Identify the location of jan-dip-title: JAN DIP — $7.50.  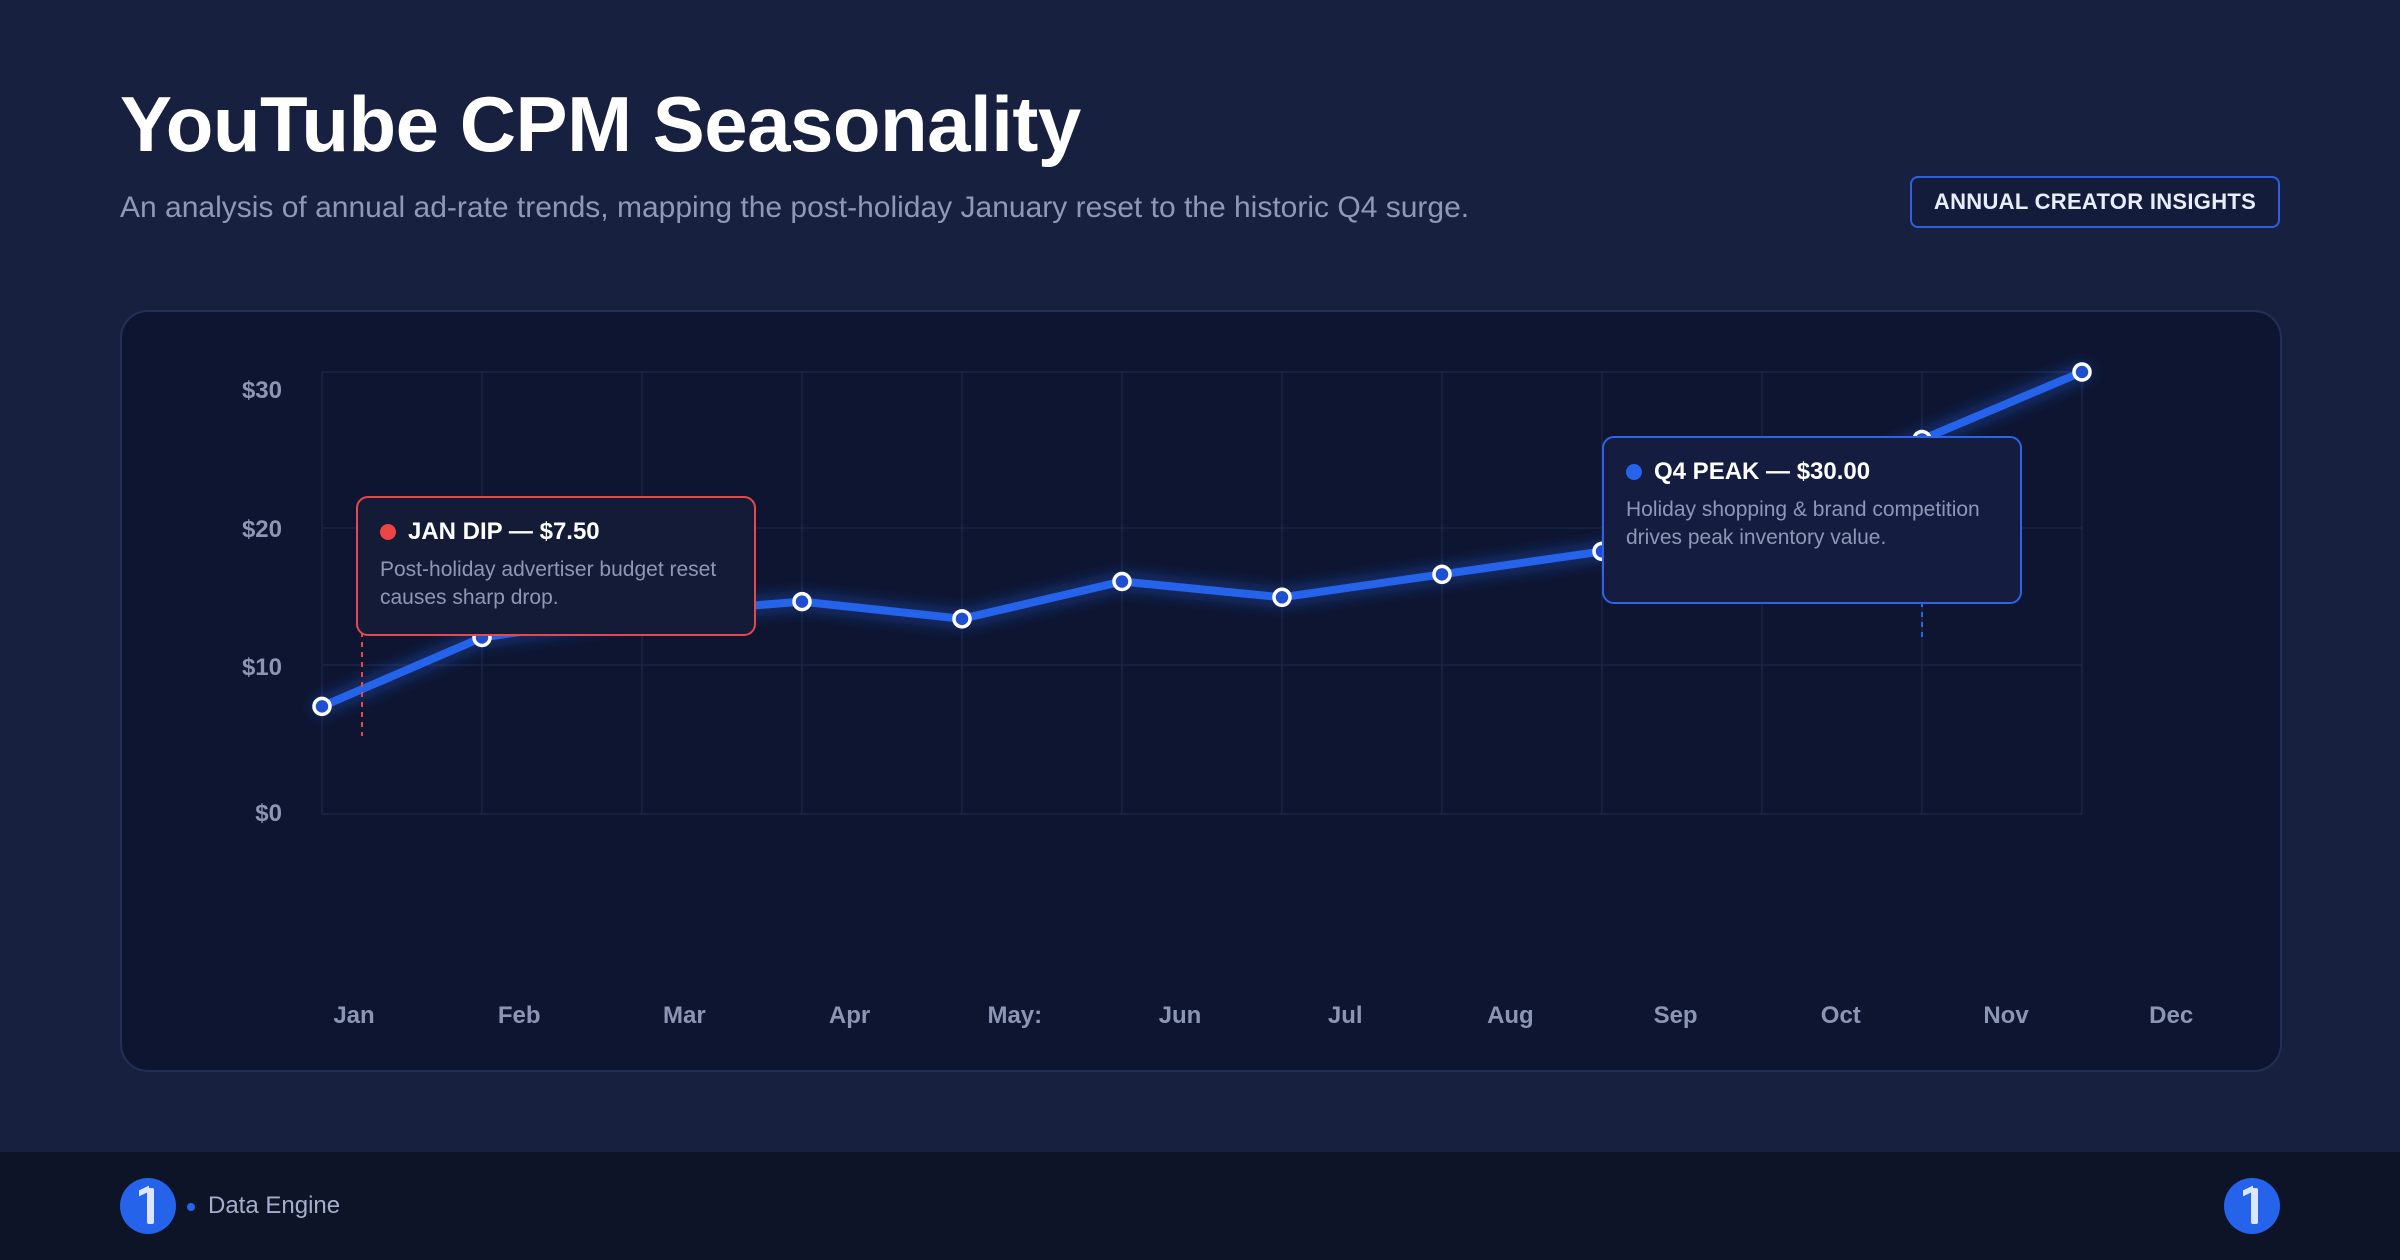
(504, 531).